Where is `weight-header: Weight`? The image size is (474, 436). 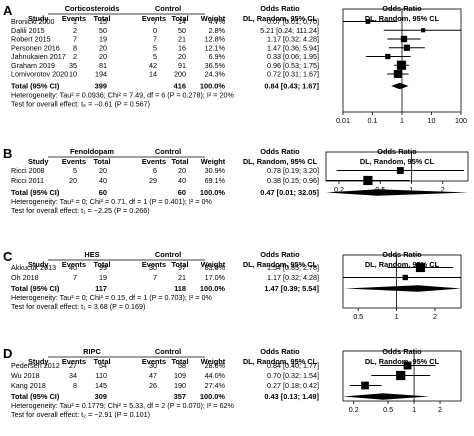
weight-header: Weight is located at coordinates (213, 264).